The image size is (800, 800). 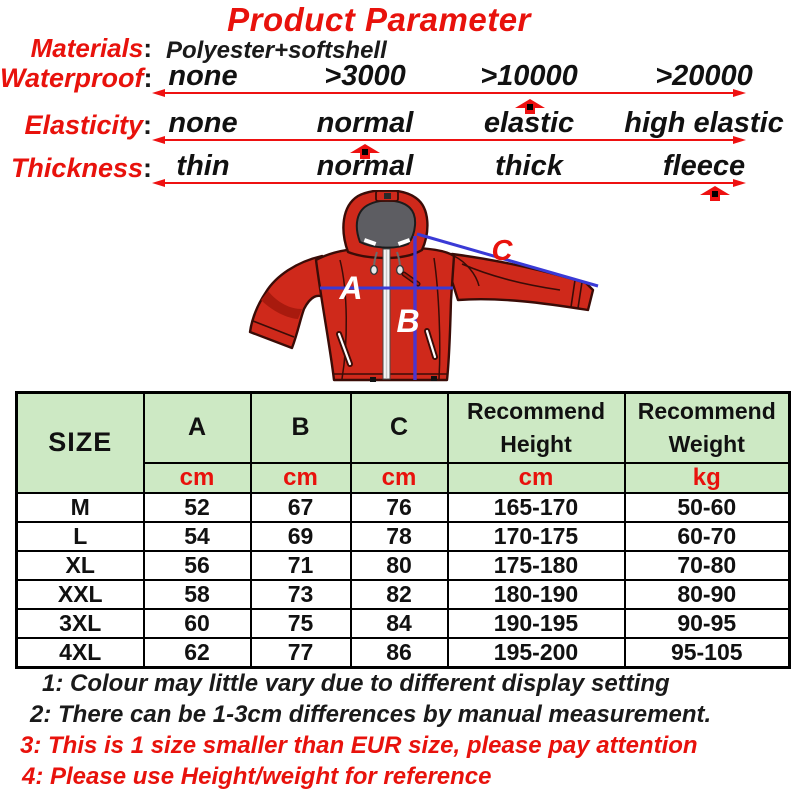 What do you see at coordinates (365, 166) in the screenshot?
I see `thickness-option-normal: normal` at bounding box center [365, 166].